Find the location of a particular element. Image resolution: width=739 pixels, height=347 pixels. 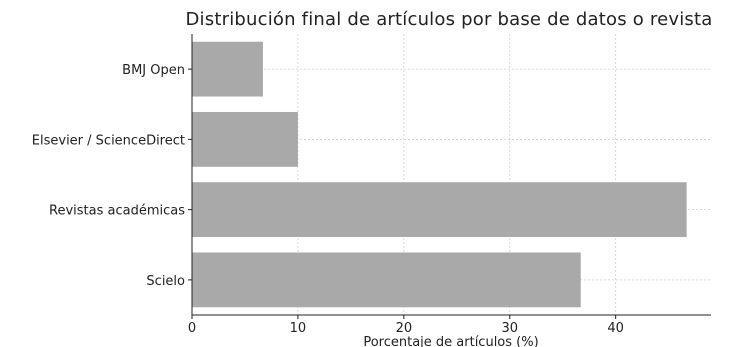

y-tick-label-2: Elsevier / ScienceDirect is located at coordinates (108, 140).